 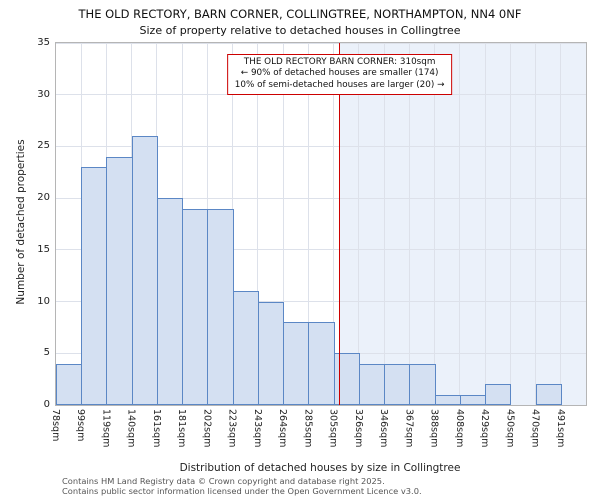 What do you see at coordinates (560, 428) in the screenshot?
I see `x-tick-label: 491sqm` at bounding box center [560, 428].